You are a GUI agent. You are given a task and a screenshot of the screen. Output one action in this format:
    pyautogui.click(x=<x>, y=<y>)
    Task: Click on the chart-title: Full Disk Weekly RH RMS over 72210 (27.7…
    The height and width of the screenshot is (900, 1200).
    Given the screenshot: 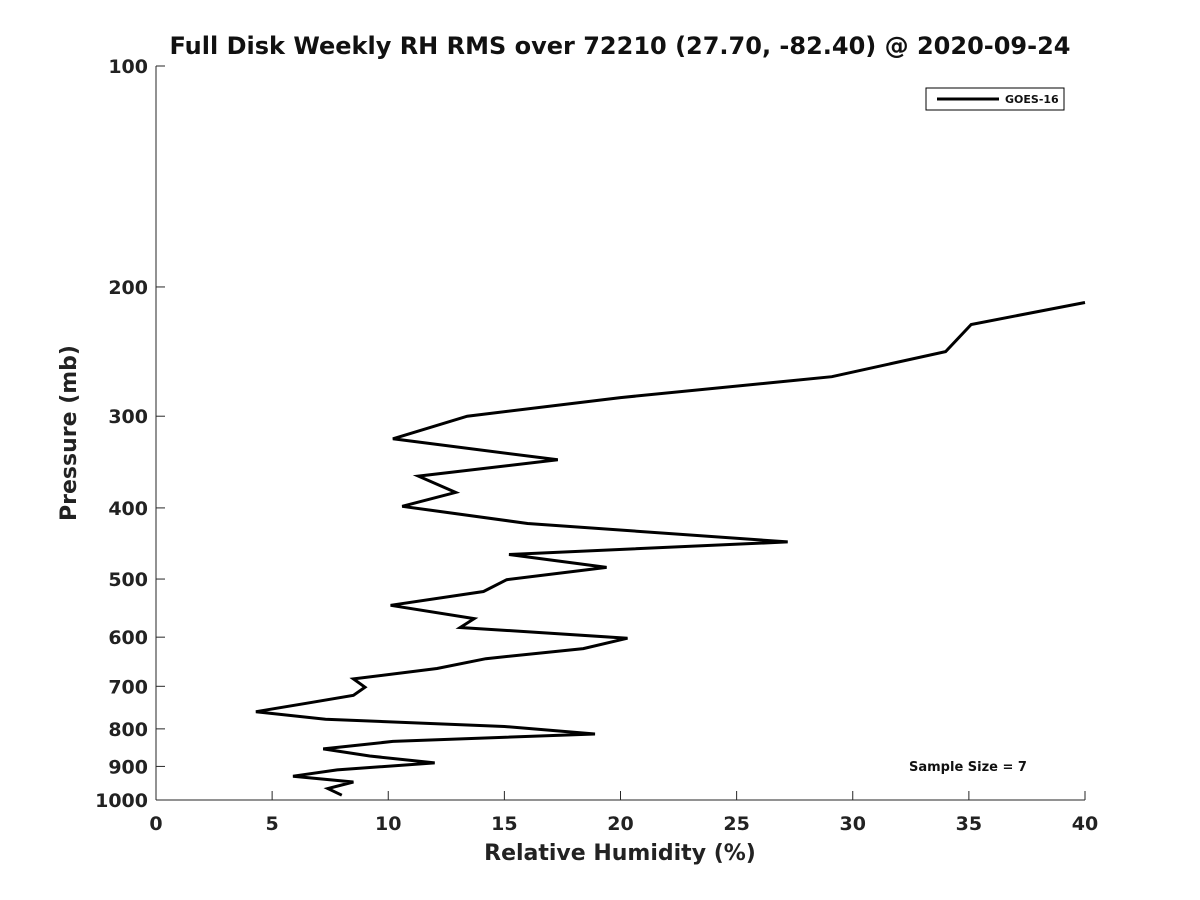 What is the action you would take?
    pyautogui.click(x=619, y=46)
    